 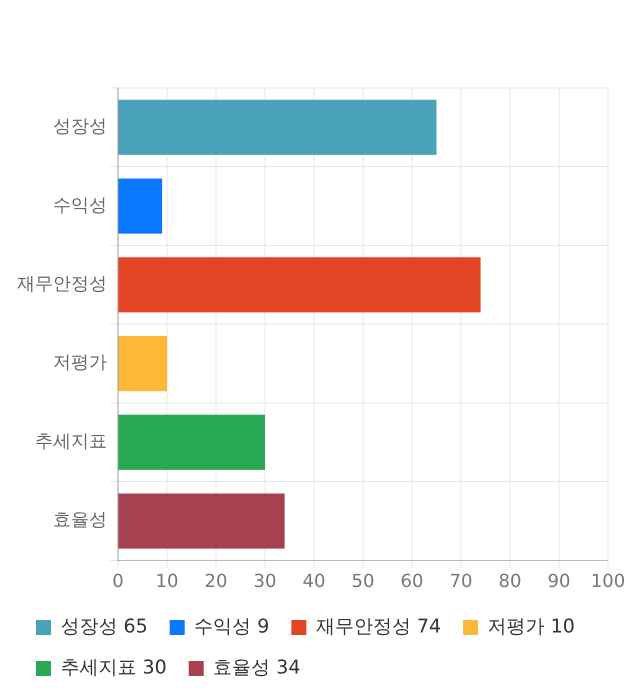 I want to click on x-tick-label: 70, so click(x=461, y=581).